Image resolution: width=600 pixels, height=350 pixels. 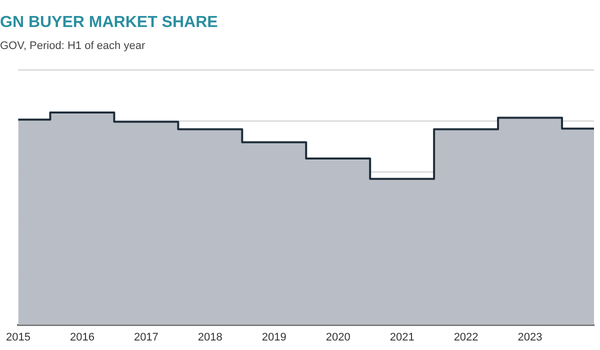 I want to click on x-tick-label: 2016, so click(x=82, y=337).